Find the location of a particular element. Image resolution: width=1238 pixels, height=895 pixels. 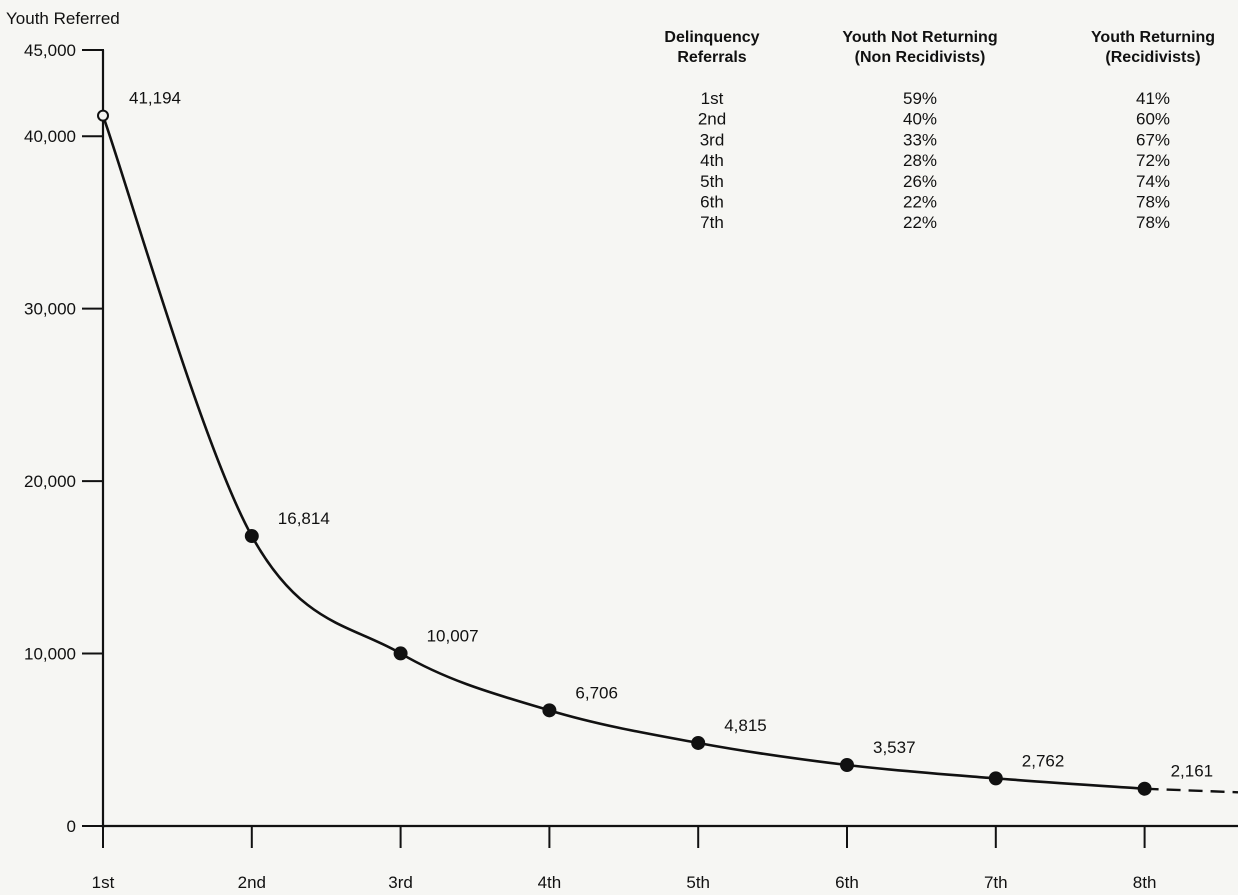

table-cell: 59% is located at coordinates (920, 98).